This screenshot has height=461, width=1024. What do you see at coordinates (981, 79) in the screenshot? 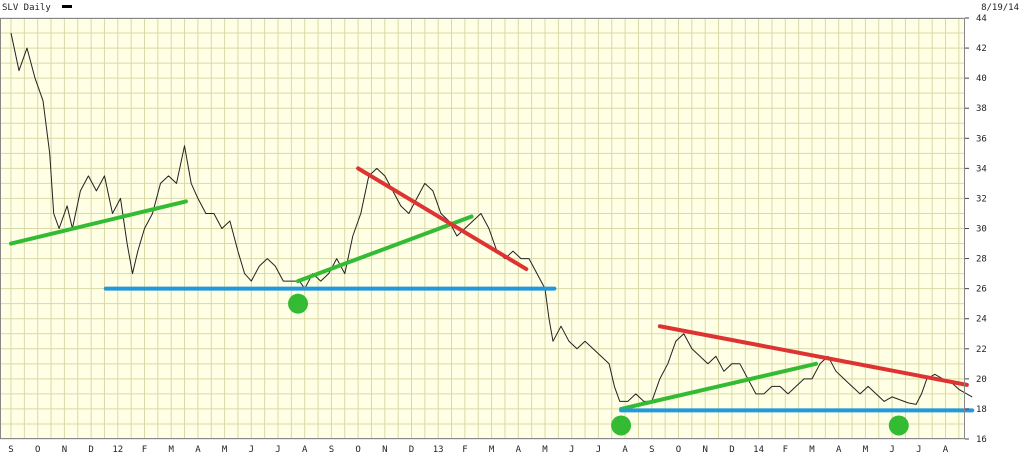
I see `y-tick-label: 40` at bounding box center [981, 79].